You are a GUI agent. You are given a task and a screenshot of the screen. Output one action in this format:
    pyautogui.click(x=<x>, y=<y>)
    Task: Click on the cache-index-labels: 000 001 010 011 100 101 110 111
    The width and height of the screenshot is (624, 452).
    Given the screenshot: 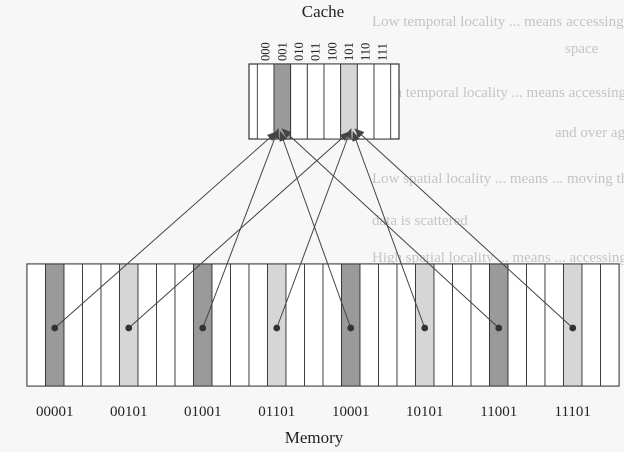 What is the action you would take?
    pyautogui.click(x=324, y=51)
    